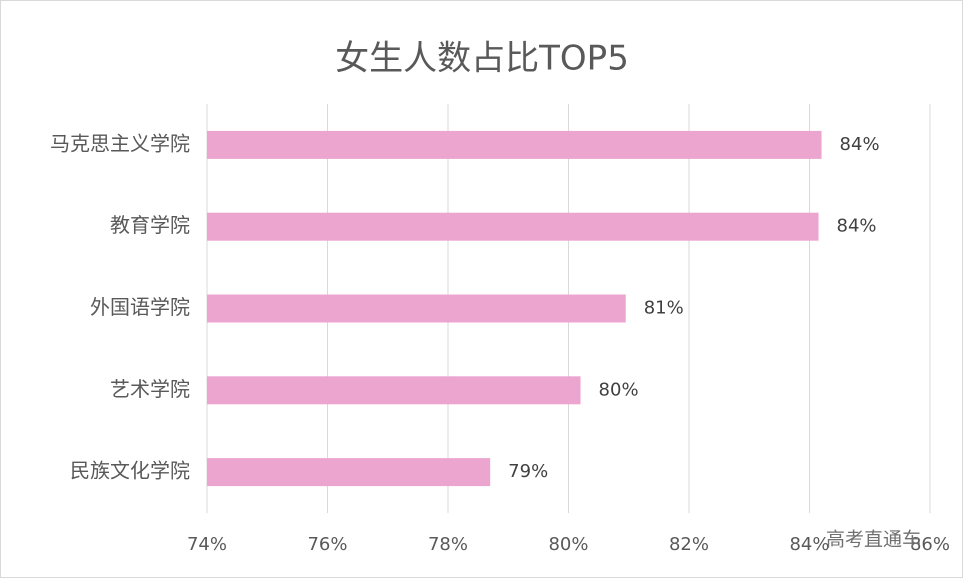 This screenshot has height=578, width=963. What do you see at coordinates (448, 544) in the screenshot?
I see `x-tick-label: 78%` at bounding box center [448, 544].